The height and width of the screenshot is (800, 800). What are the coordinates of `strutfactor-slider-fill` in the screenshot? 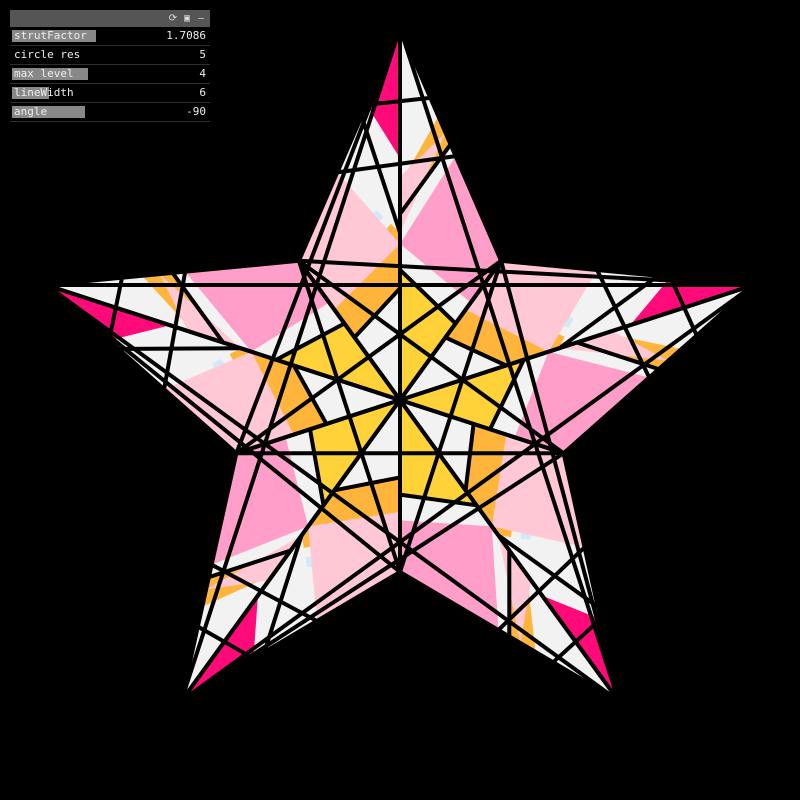 It's located at (54, 36).